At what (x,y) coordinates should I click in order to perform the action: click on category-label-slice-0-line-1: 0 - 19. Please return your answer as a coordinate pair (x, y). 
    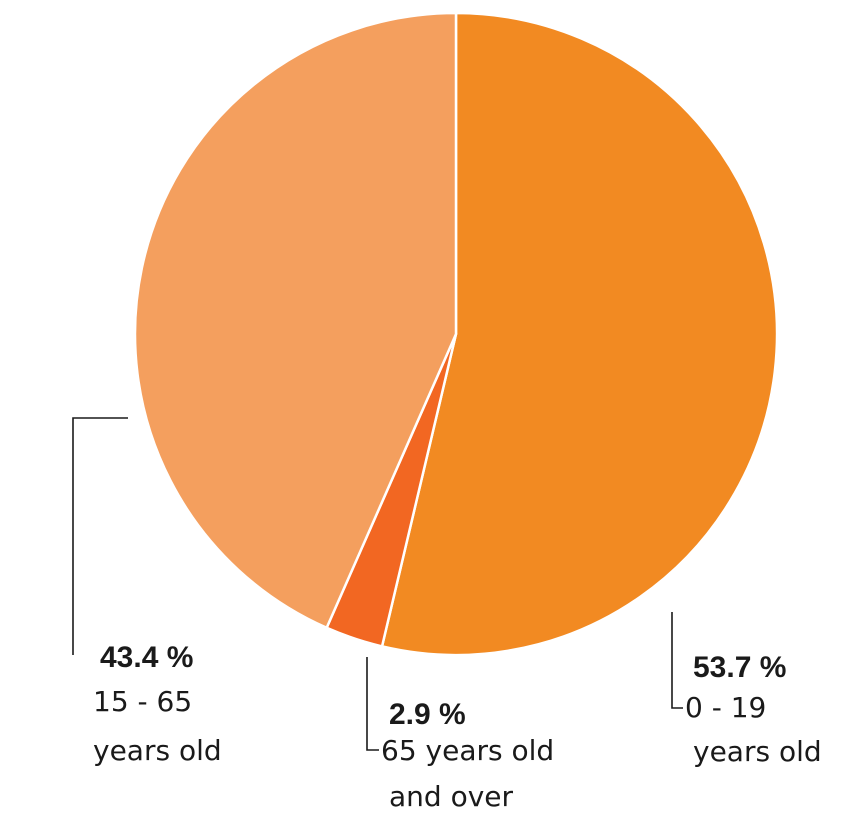
    Looking at the image, I should click on (725, 707).